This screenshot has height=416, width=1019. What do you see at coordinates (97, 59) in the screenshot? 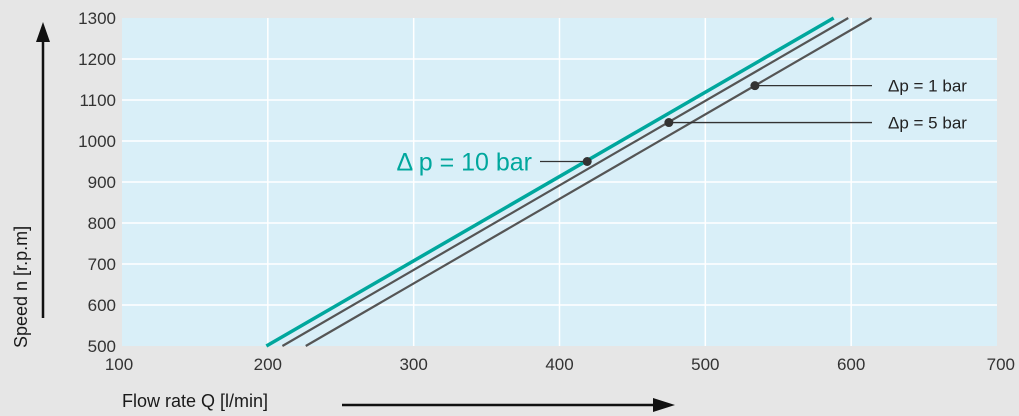
I see `y-tick-label: 1200` at bounding box center [97, 59].